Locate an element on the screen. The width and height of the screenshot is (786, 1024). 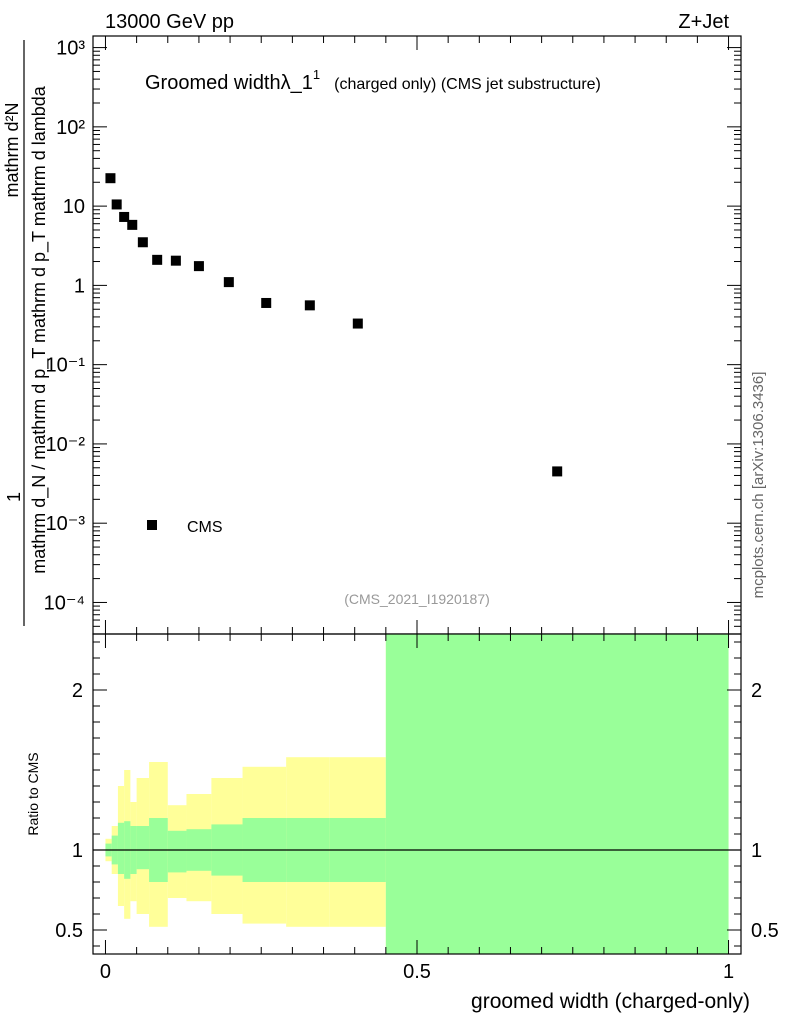
analysis-watermark: (CMS_2021_I1920187) is located at coordinates (417, 599).